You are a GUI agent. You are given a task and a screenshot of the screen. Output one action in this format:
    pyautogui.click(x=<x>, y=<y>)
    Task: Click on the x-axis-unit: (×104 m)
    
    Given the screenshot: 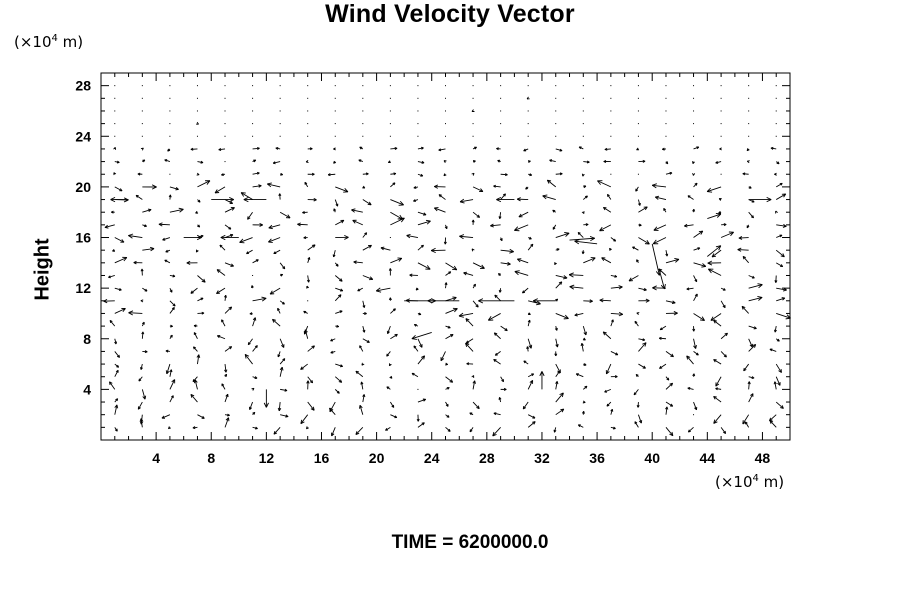 What is the action you would take?
    pyautogui.click(x=749, y=482)
    